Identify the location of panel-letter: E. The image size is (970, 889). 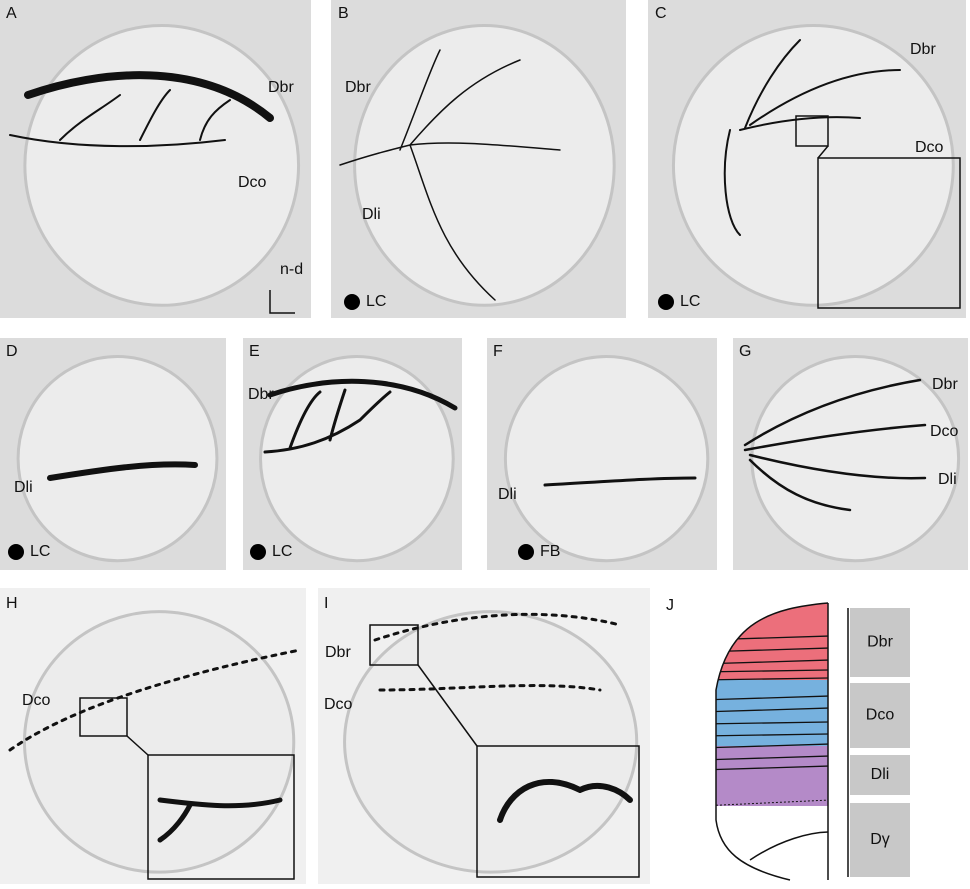
(254, 351).